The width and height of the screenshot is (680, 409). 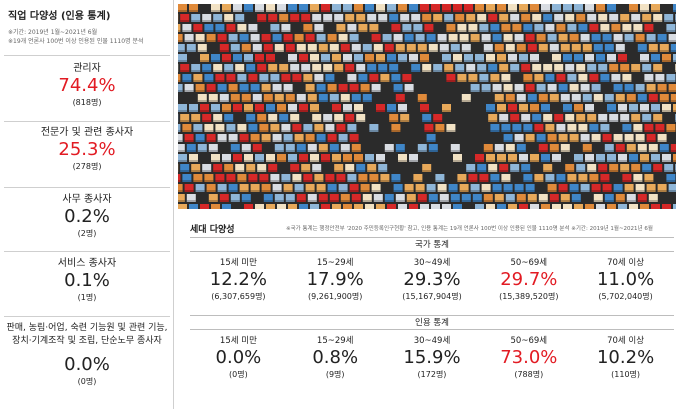 I want to click on age-group-cell: 50~69세 29.7% (15,389,520명), so click(x=528, y=281).